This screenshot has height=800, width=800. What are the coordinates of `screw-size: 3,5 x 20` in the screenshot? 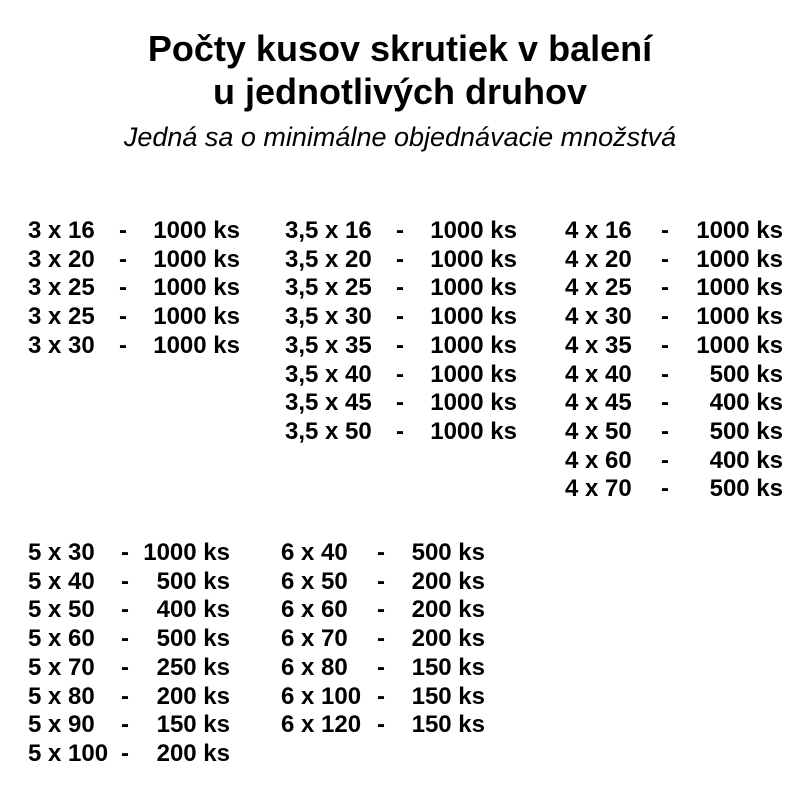 It's located at (328, 259).